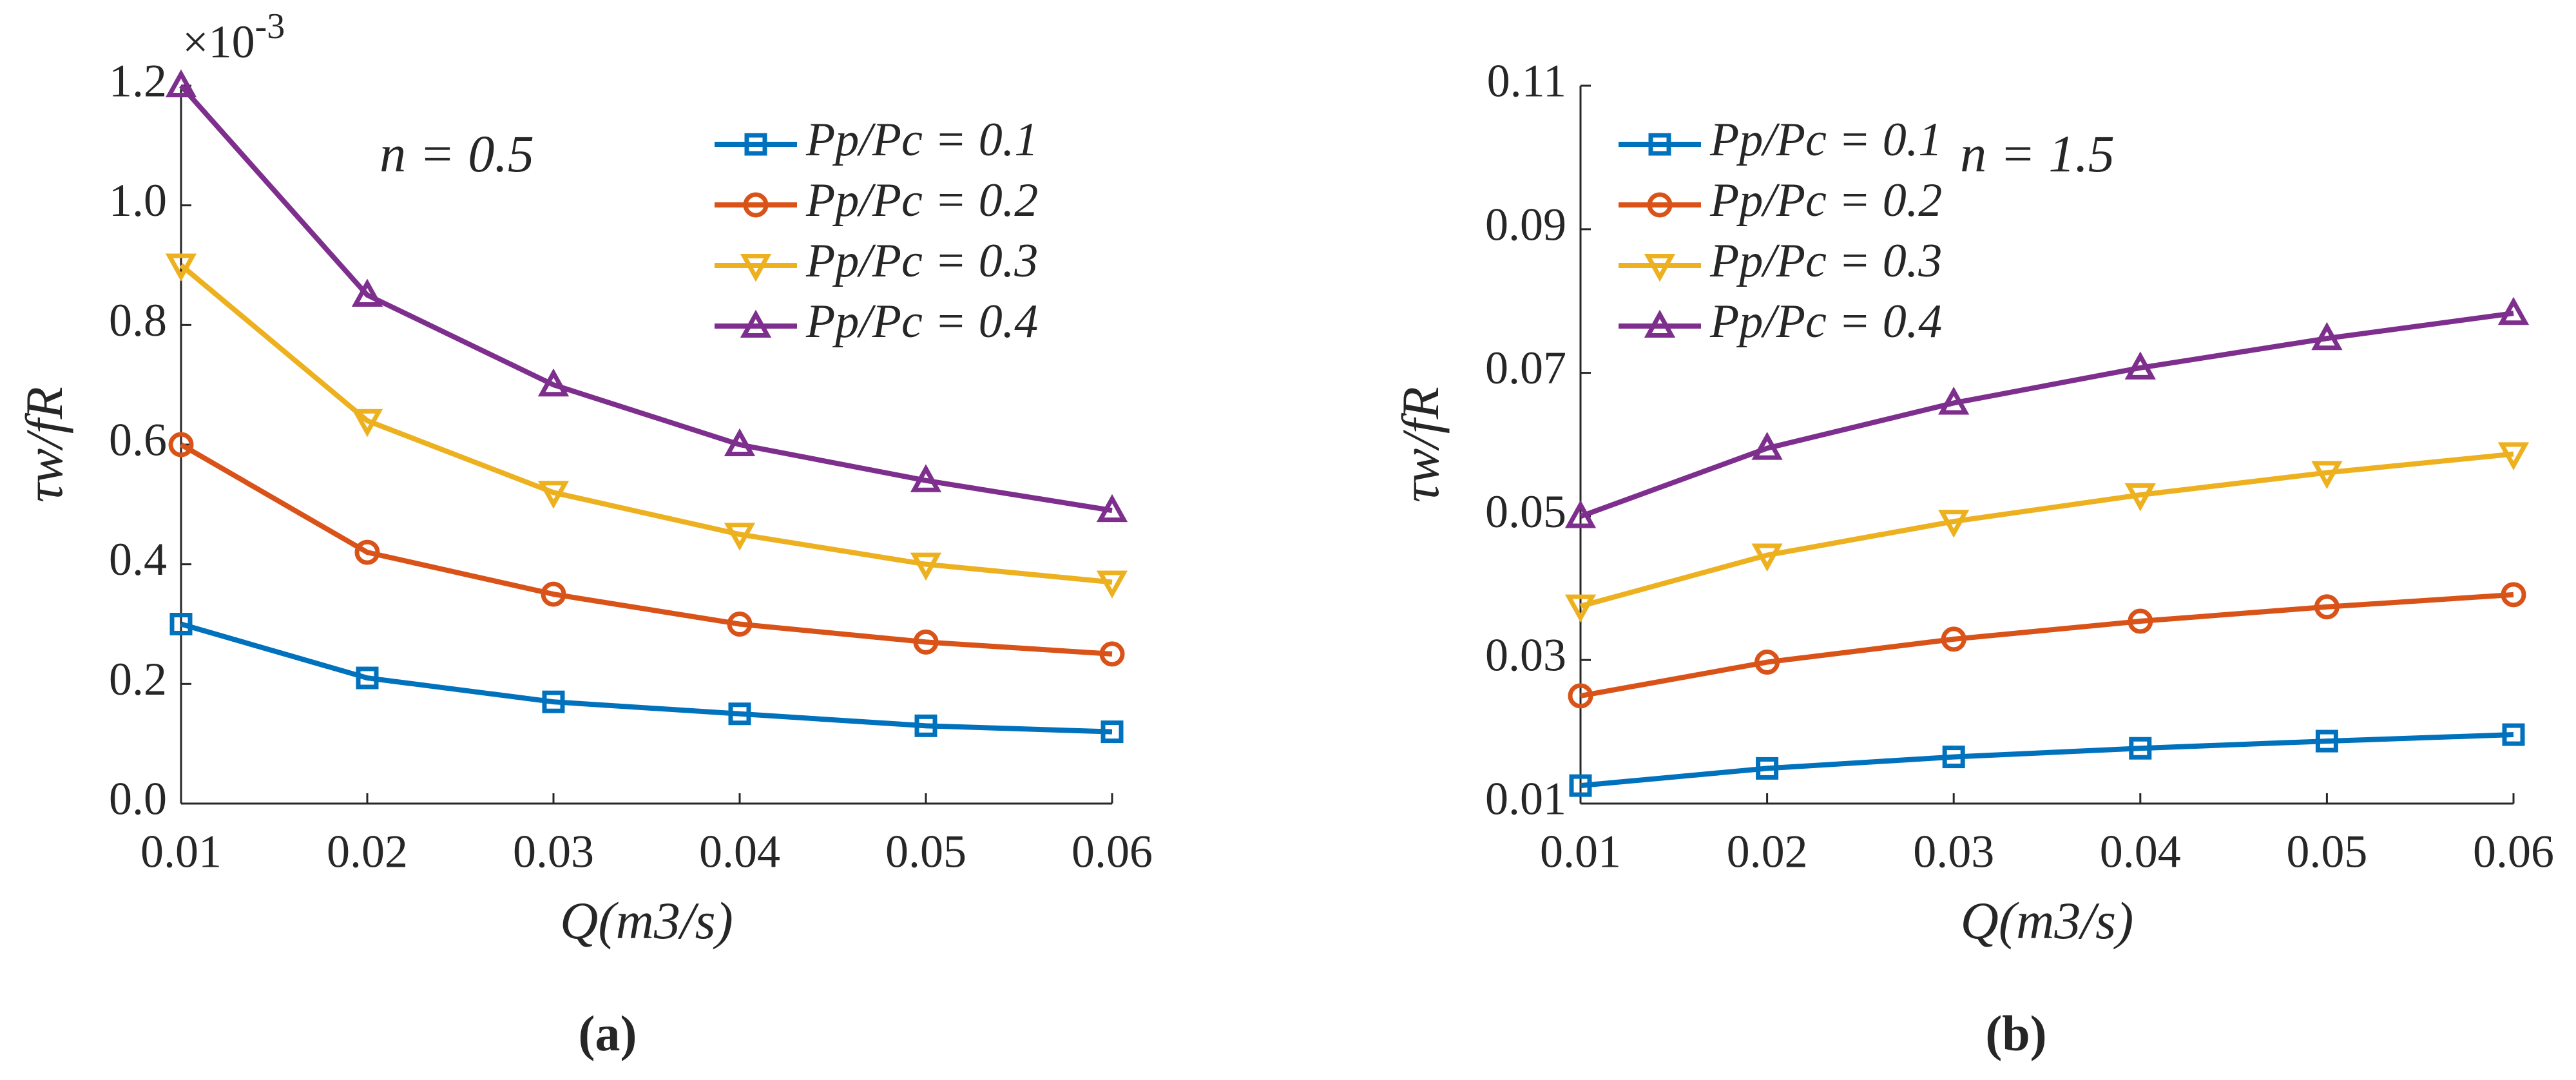 This screenshot has width=2576, height=1080. What do you see at coordinates (138, 200) in the screenshot?
I see `y-tick-label: 1.0` at bounding box center [138, 200].